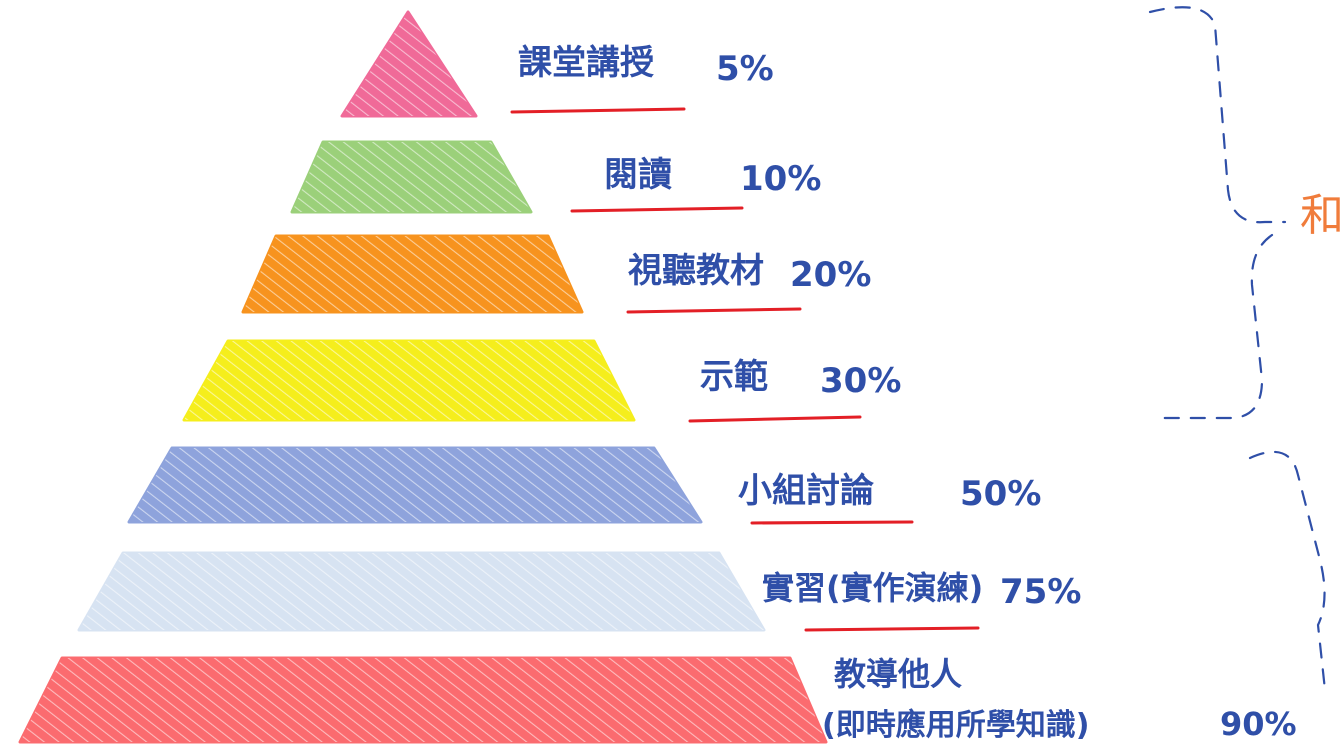 The image size is (1340, 752). What do you see at coordinates (892, 629) in the screenshot?
I see `level-6-underline` at bounding box center [892, 629].